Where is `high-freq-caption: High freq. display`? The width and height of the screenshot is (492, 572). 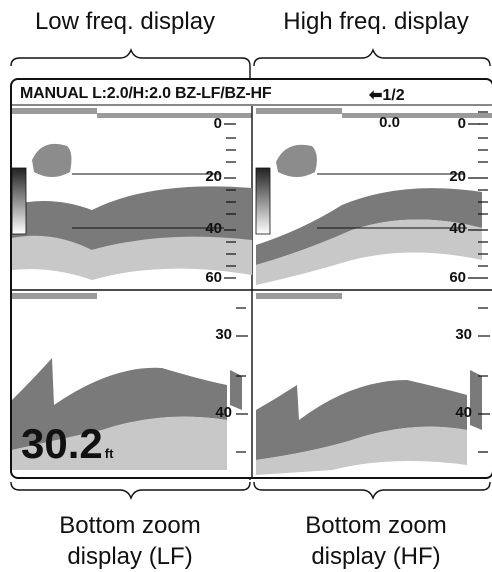 high-freq-caption: High freq. display is located at coordinates (376, 21).